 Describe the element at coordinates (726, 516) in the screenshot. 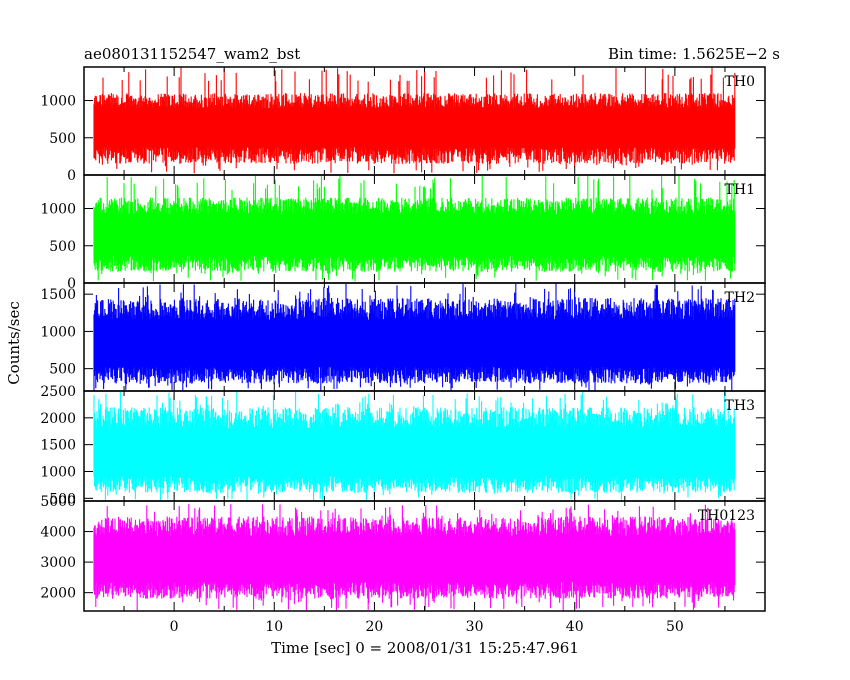

I see `panel-th0123-label: TH0123` at that location.